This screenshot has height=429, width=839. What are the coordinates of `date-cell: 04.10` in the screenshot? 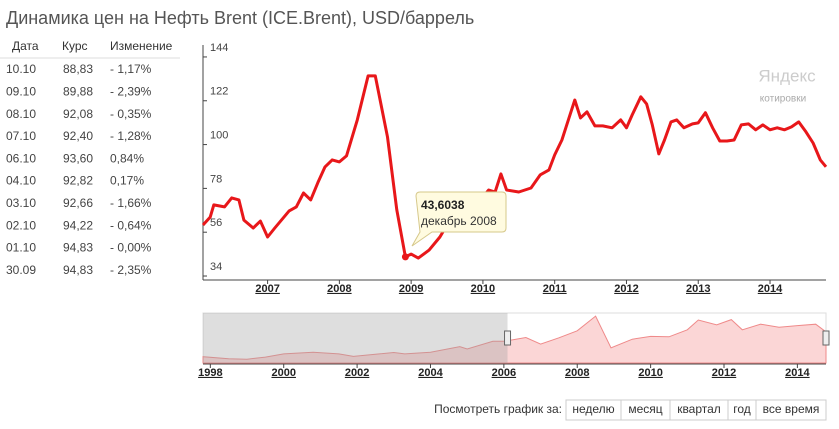 It's located at (21, 181).